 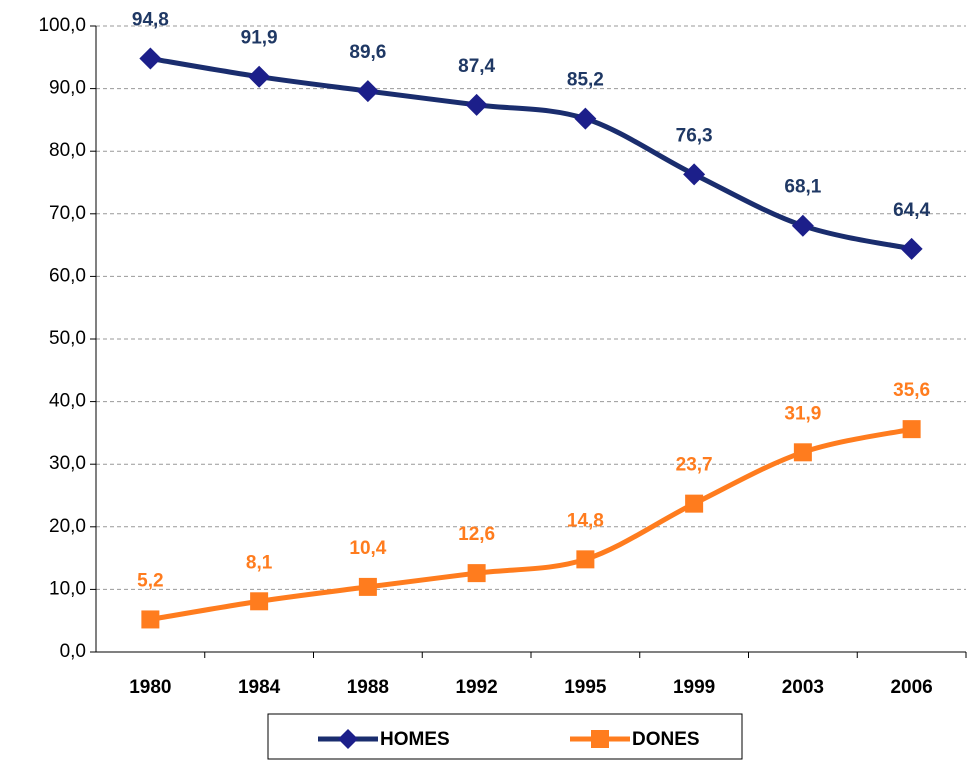 I want to click on data-label: 87,4, so click(x=476, y=66).